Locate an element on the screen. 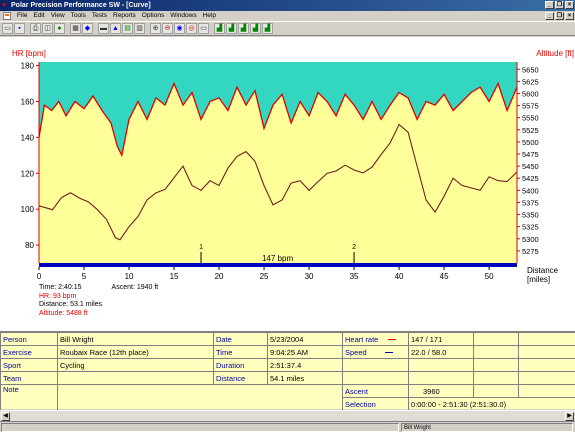 This screenshot has height=432, width=575. chart-d-icon: ▟ is located at coordinates (255, 28).